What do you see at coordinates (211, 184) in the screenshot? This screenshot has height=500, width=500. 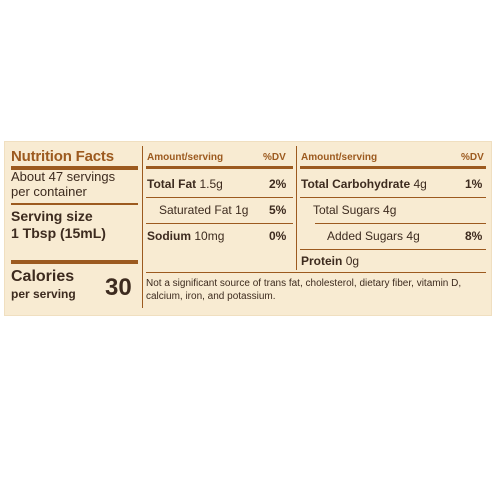 I see `nutrient-amount: 1.5g` at bounding box center [211, 184].